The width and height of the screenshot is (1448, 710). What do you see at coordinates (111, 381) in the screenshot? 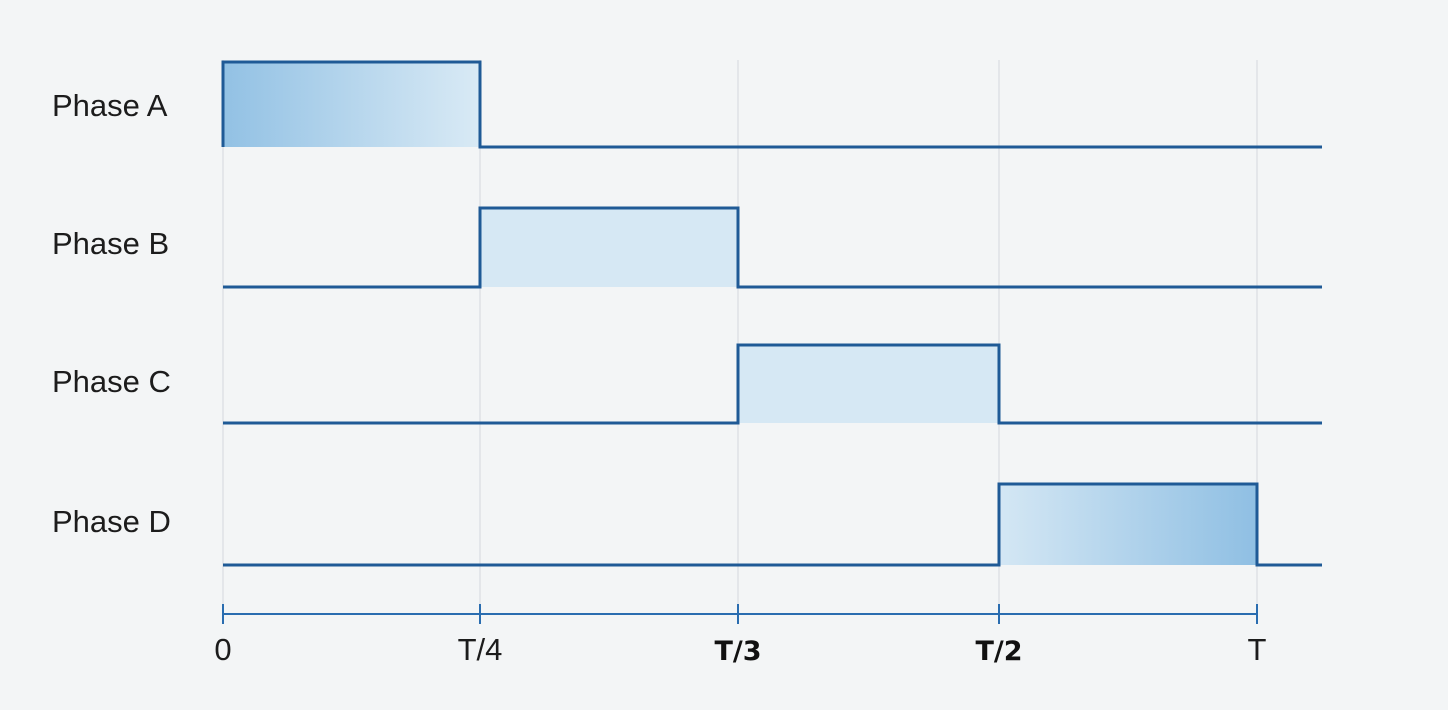
I see `phase-c-label: Phase C` at bounding box center [111, 381].